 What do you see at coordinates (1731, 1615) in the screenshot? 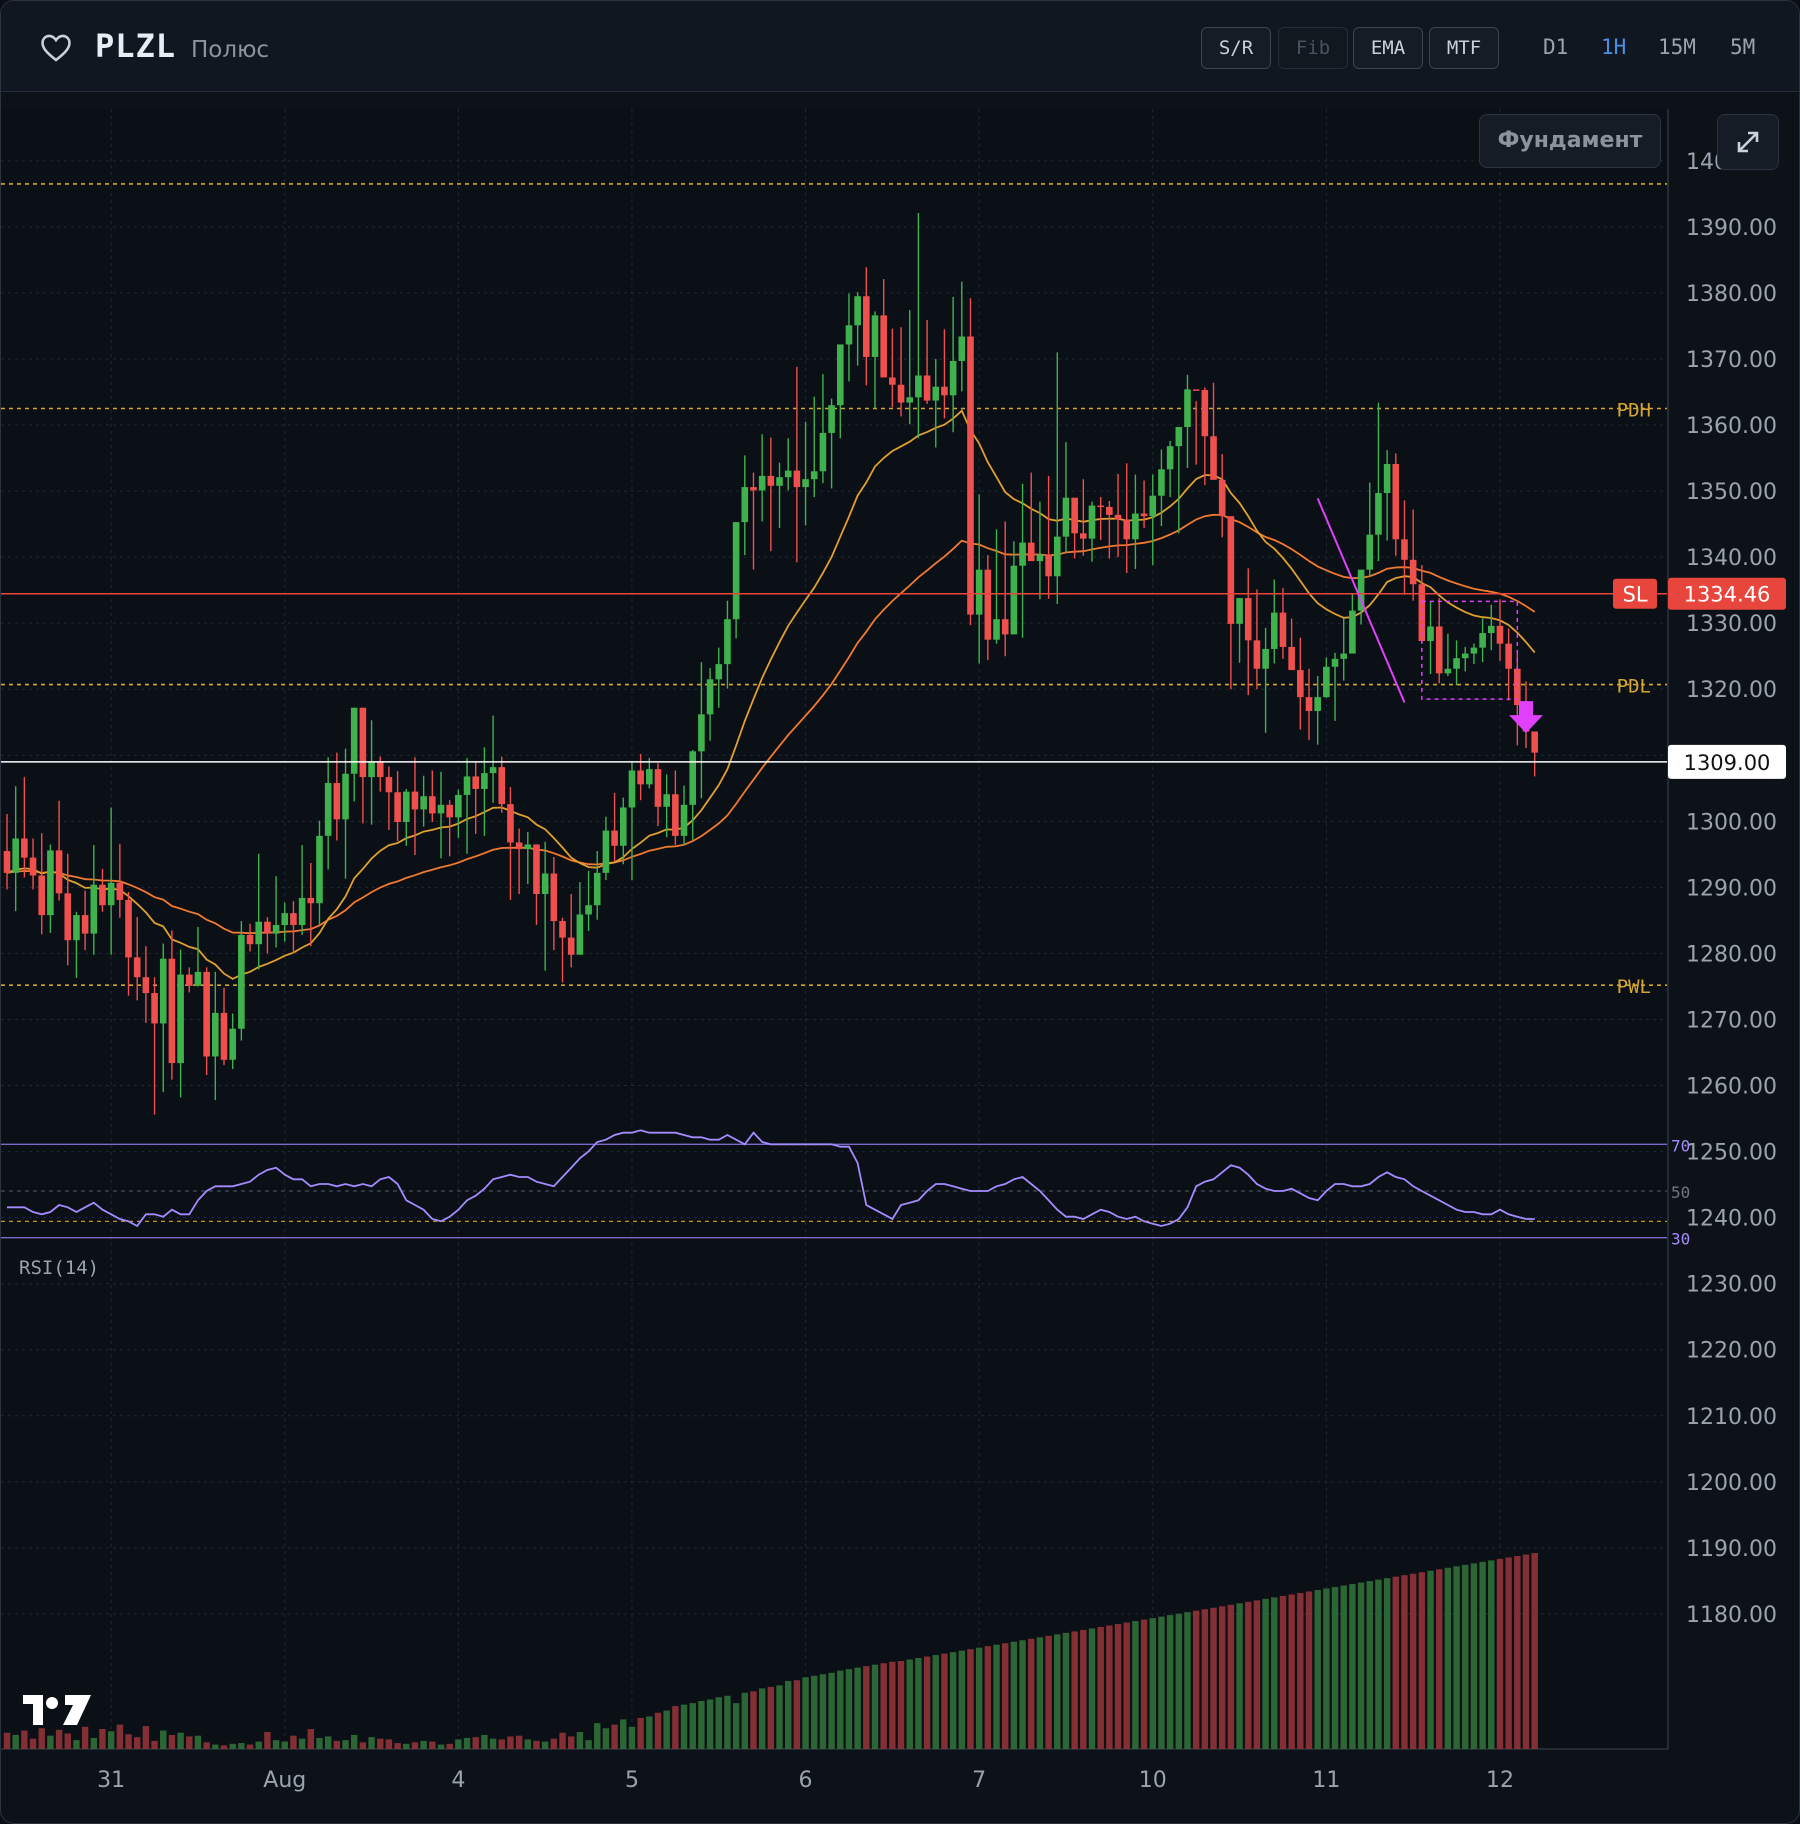
I see `y-tick-label: 1180.00` at bounding box center [1731, 1615].